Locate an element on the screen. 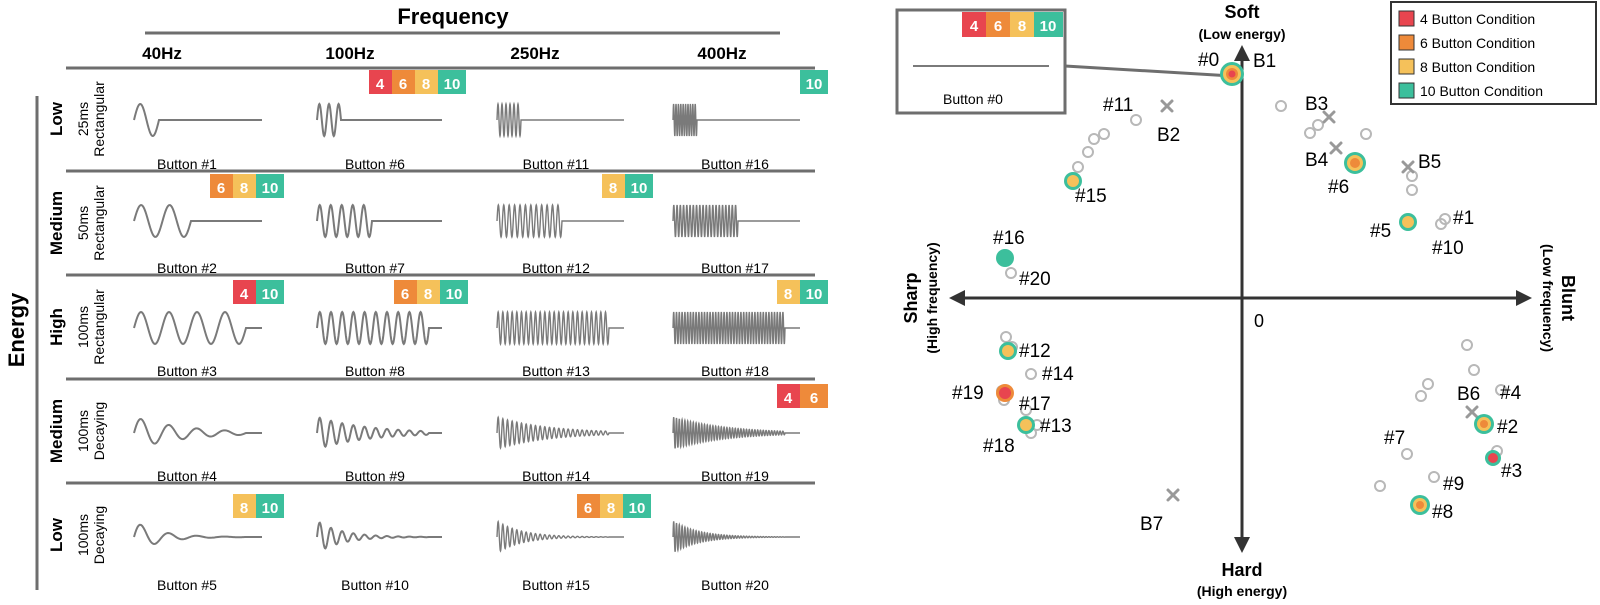 The height and width of the screenshot is (605, 1600). button-label: Button #14 is located at coordinates (556, 476).